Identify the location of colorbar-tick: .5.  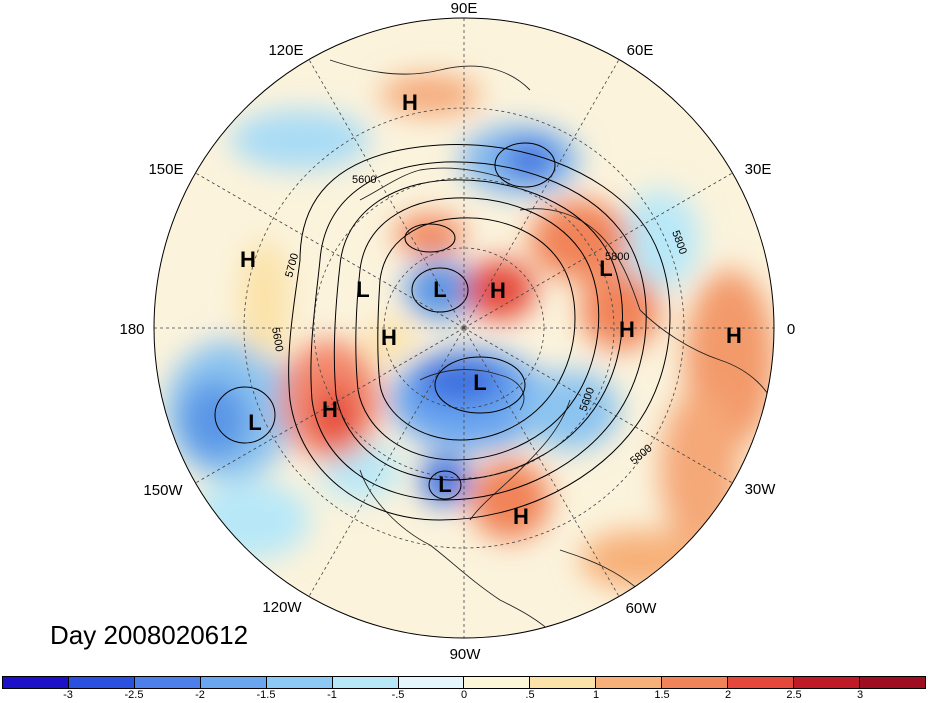
(530, 695).